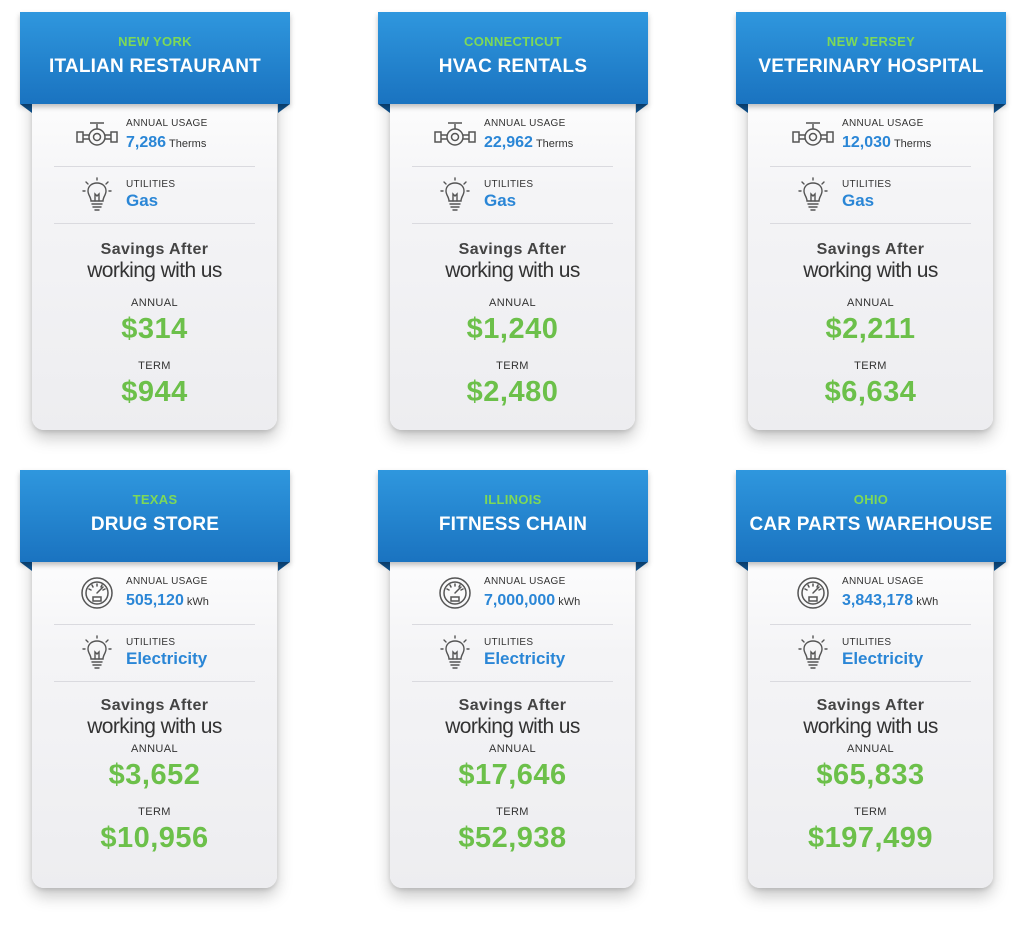 The image size is (1024, 939). I want to click on card-ribbon: NEW JERSEY VETERINARY HOSPITAL, so click(871, 58).